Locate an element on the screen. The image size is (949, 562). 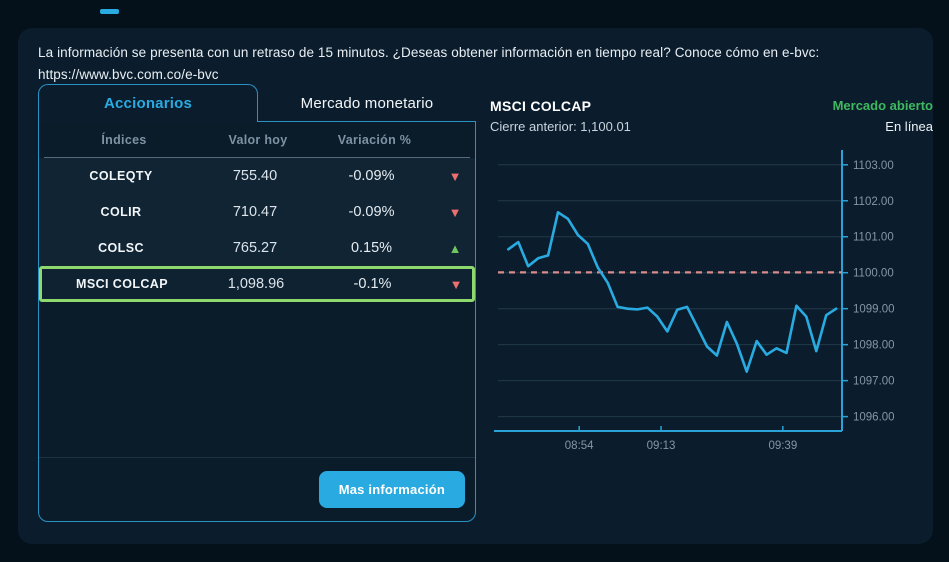
variation-cell: -0.1% is located at coordinates (372, 284).